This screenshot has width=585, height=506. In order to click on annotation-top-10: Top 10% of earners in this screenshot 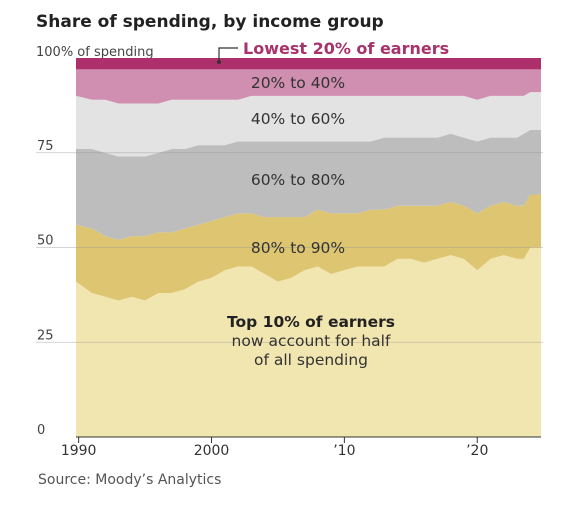, I will do `click(311, 322)`.